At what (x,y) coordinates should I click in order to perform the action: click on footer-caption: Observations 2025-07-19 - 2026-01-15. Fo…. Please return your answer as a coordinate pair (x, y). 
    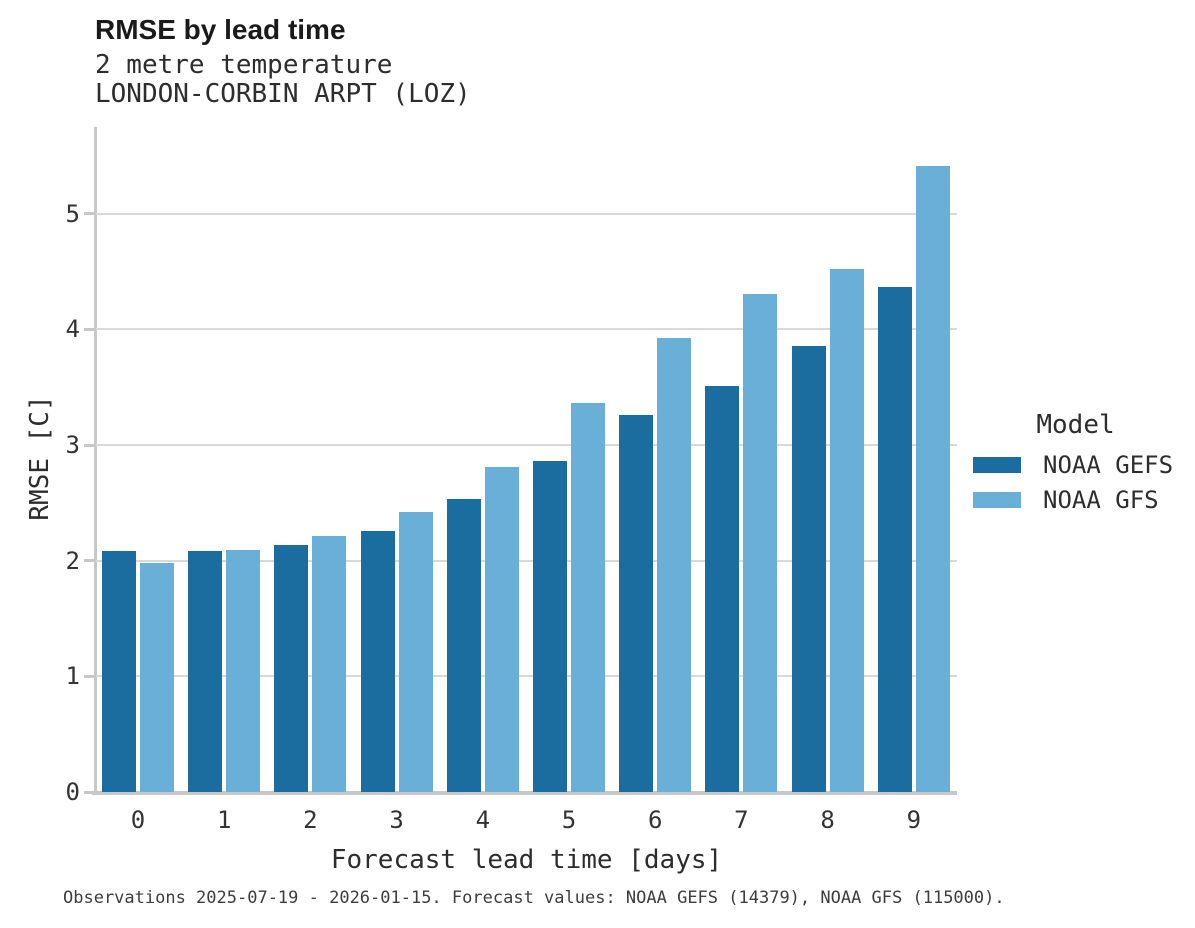
    Looking at the image, I should click on (534, 898).